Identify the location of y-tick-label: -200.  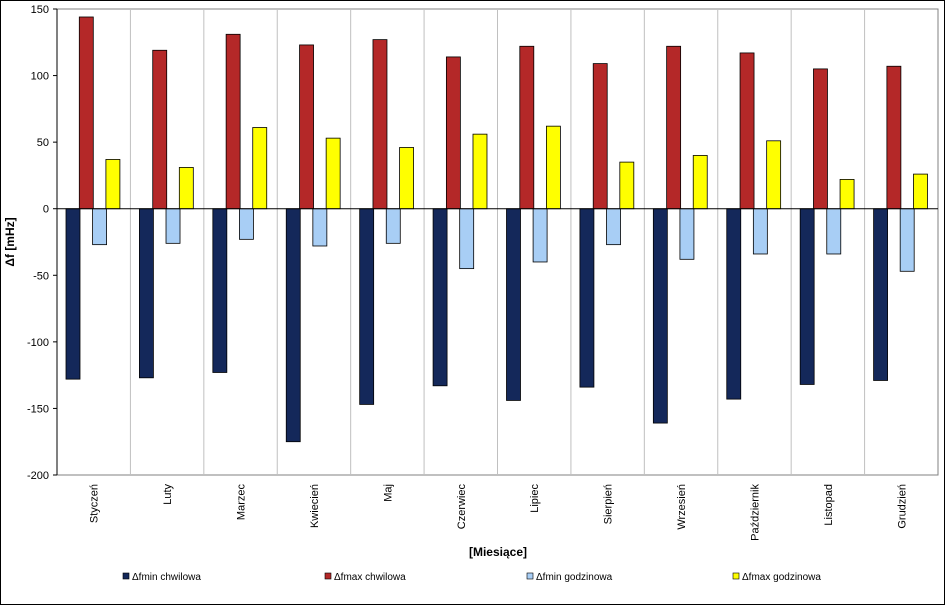
(38, 476).